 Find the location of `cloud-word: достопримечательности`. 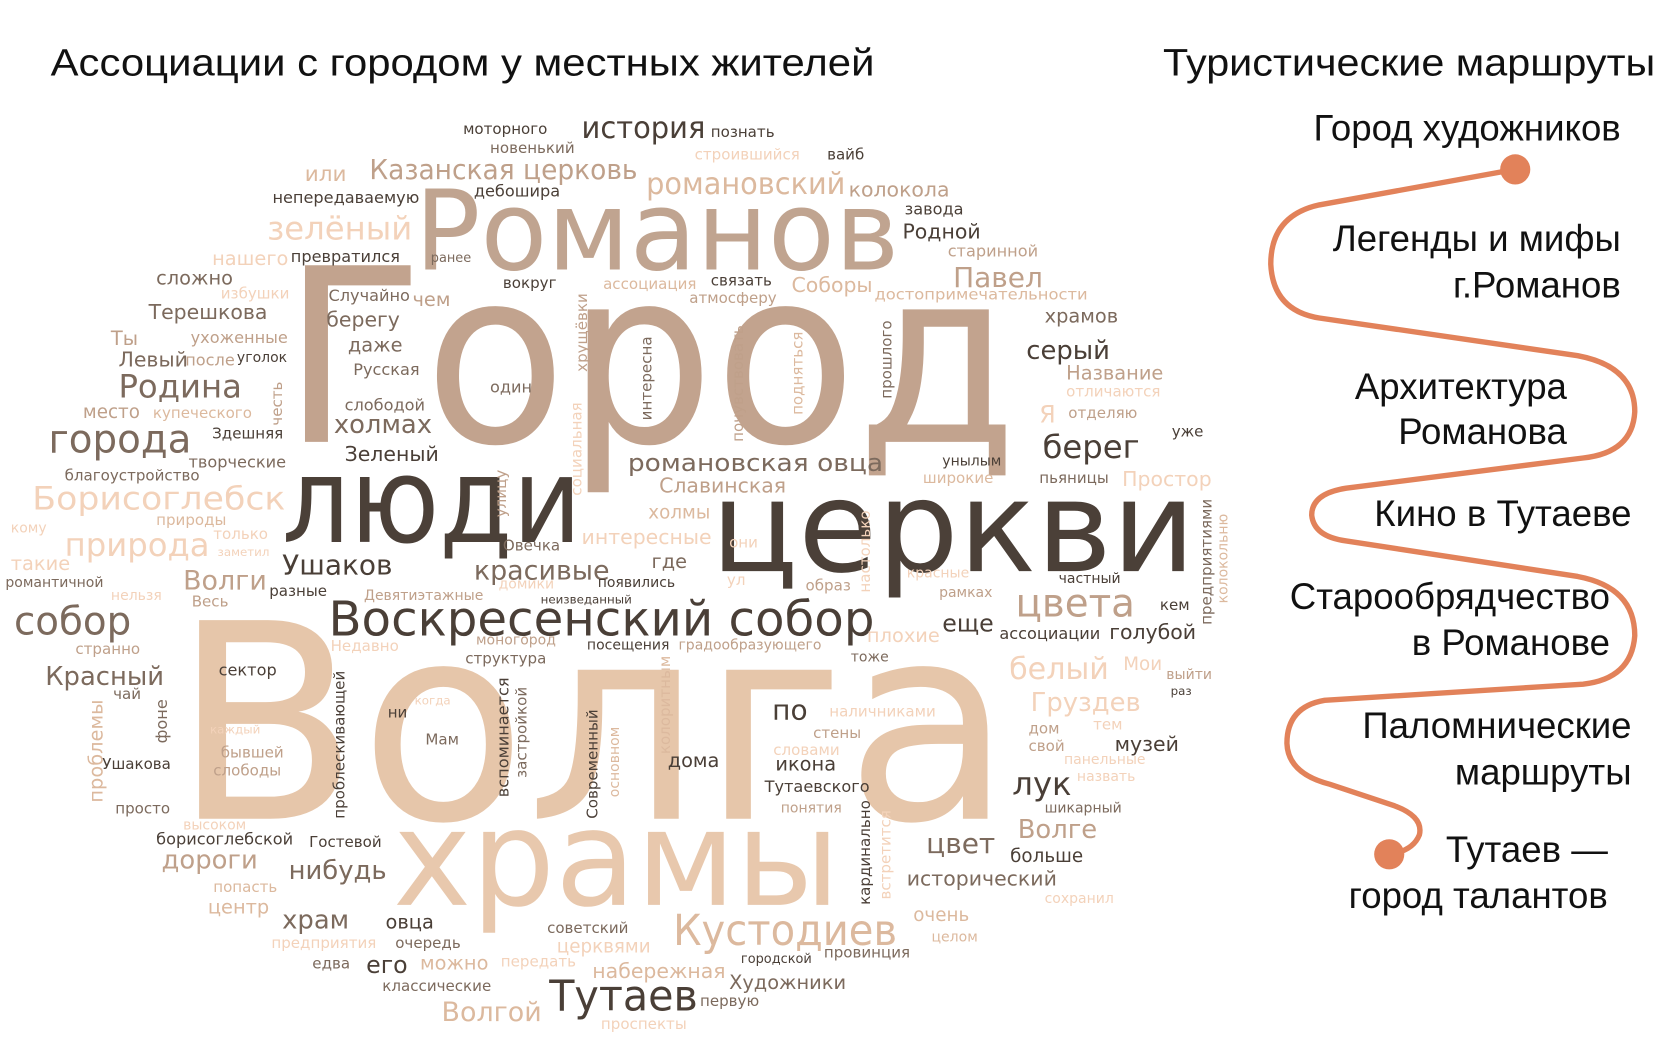

cloud-word: достопримечательности is located at coordinates (980, 295).